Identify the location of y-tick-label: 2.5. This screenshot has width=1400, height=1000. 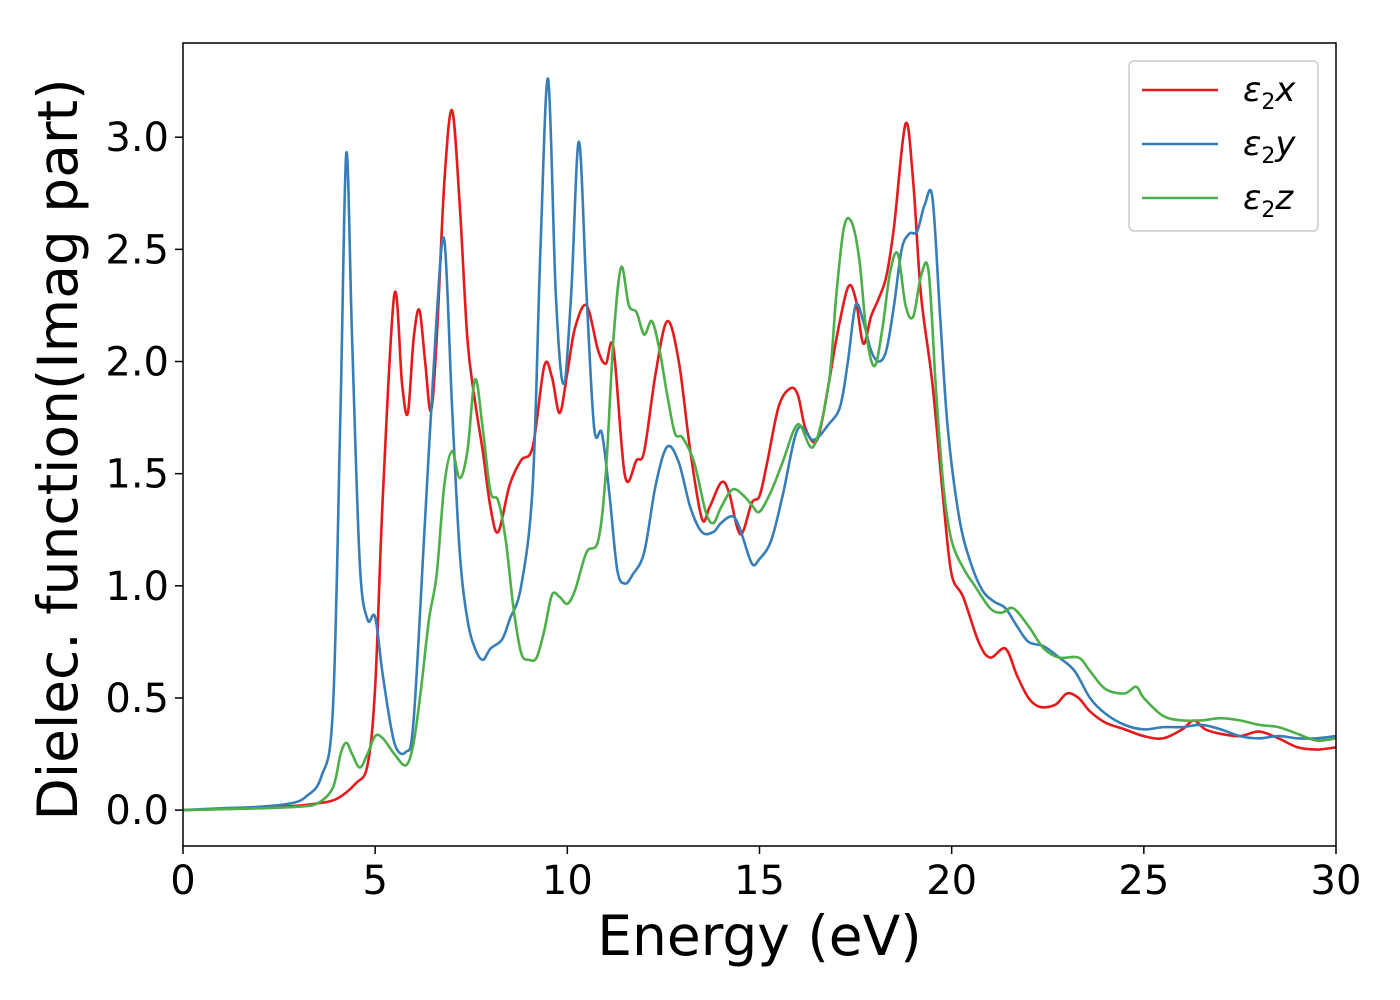
(137, 250).